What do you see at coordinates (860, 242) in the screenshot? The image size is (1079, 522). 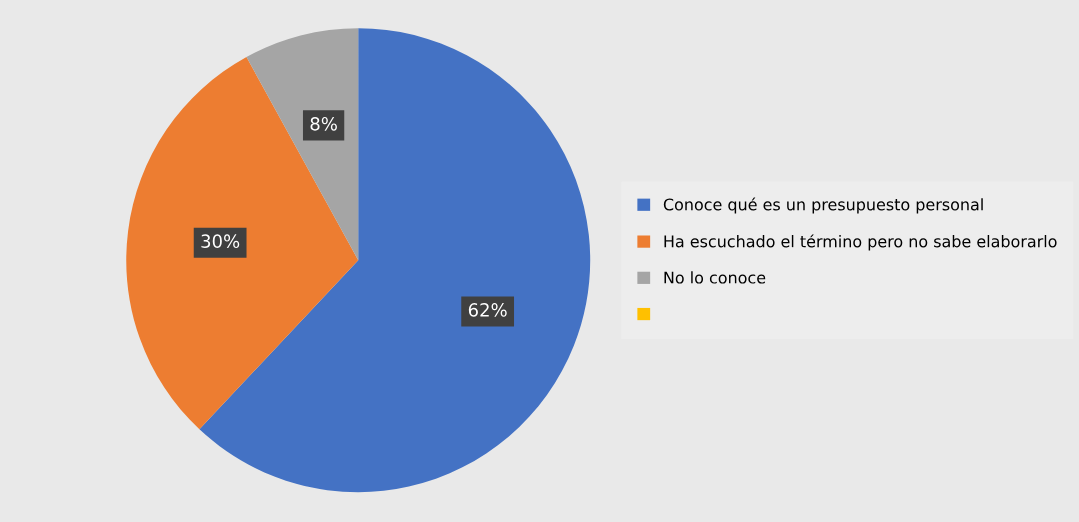 I see `legend-label: Ha escuchado el término pero no sabe elaborarlo` at bounding box center [860, 242].